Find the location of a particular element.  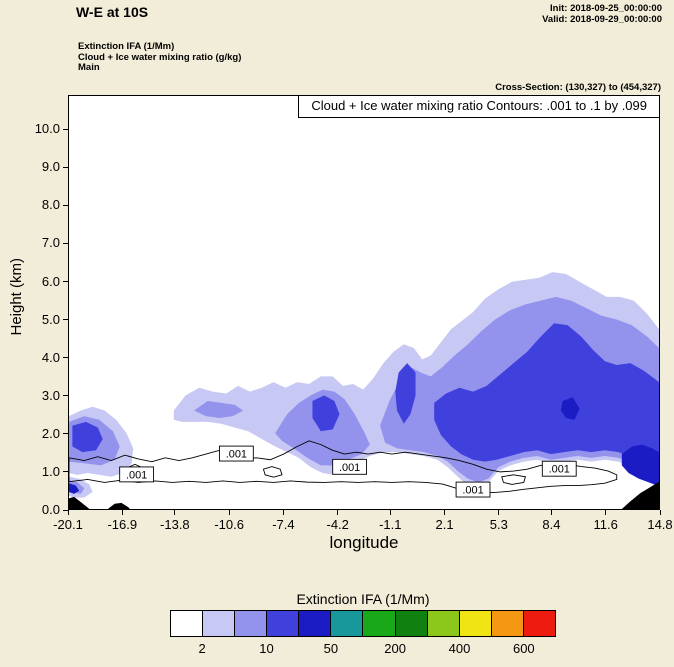

colorbar is located at coordinates (363, 623).